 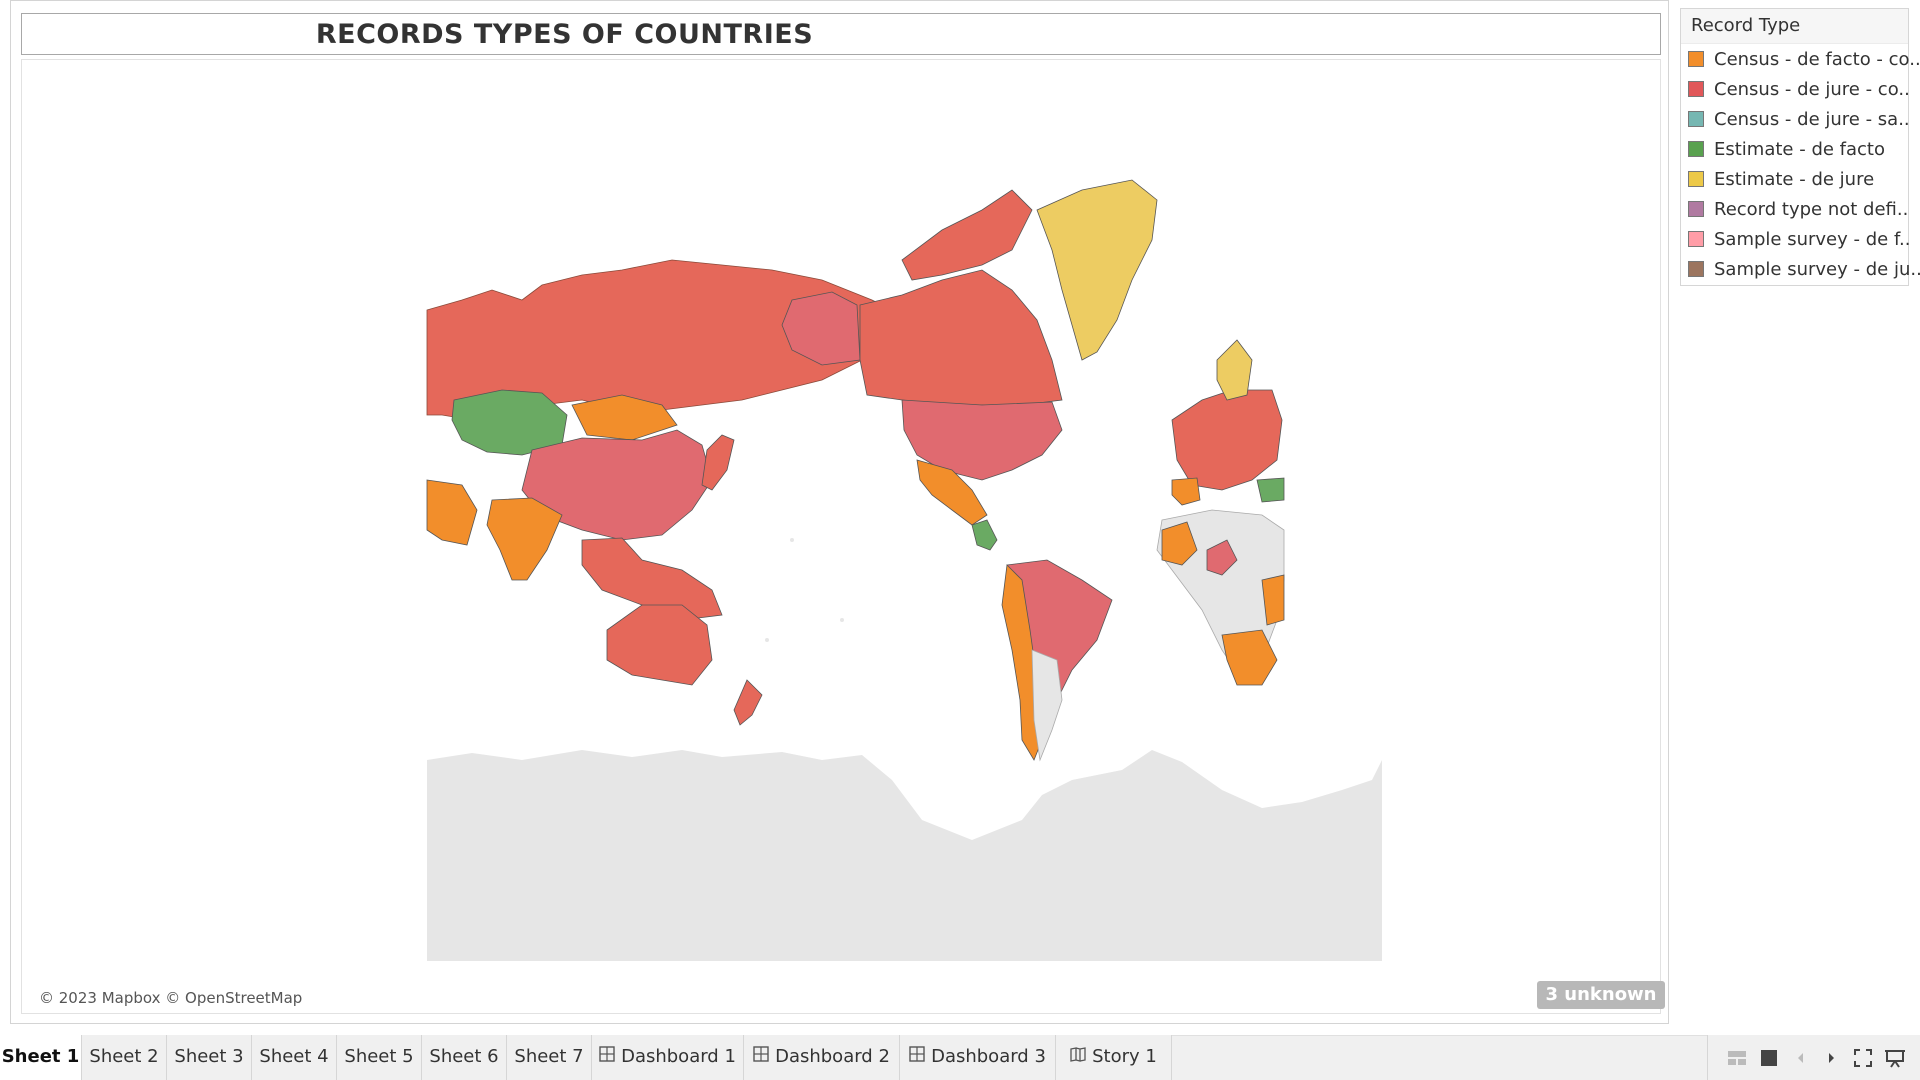 I want to click on map-region-antarctica, so click(x=904, y=855).